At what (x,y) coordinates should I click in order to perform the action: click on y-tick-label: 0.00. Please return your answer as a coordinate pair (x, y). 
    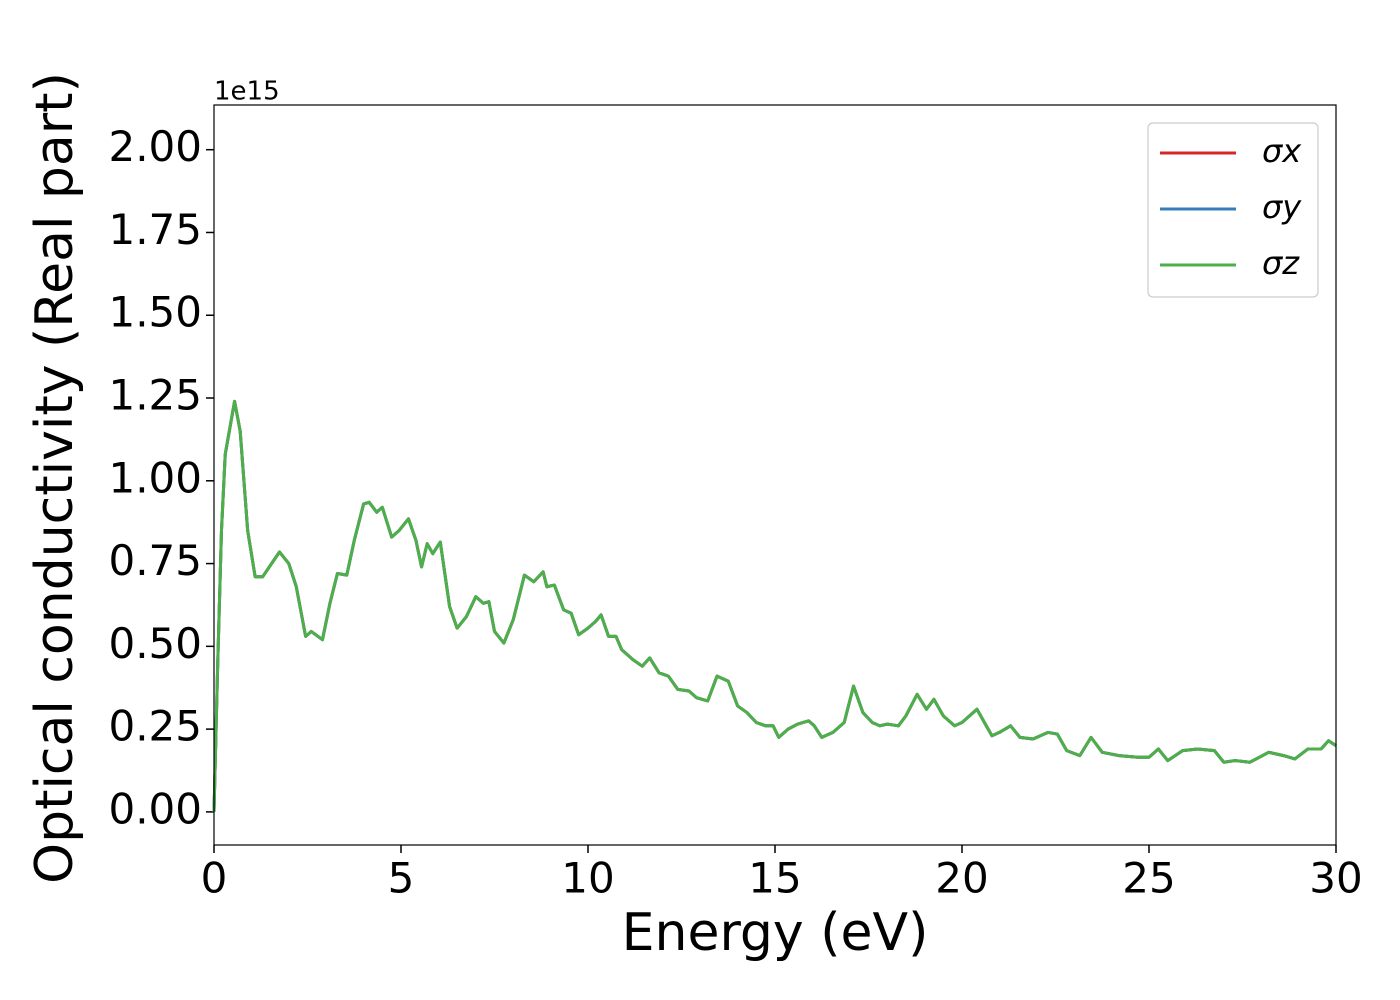
    Looking at the image, I should click on (155, 808).